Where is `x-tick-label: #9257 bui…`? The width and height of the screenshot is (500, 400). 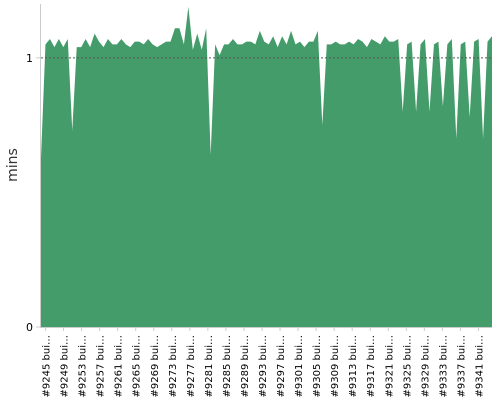 x-tick-label: #9257 bui… is located at coordinates (101, 366).